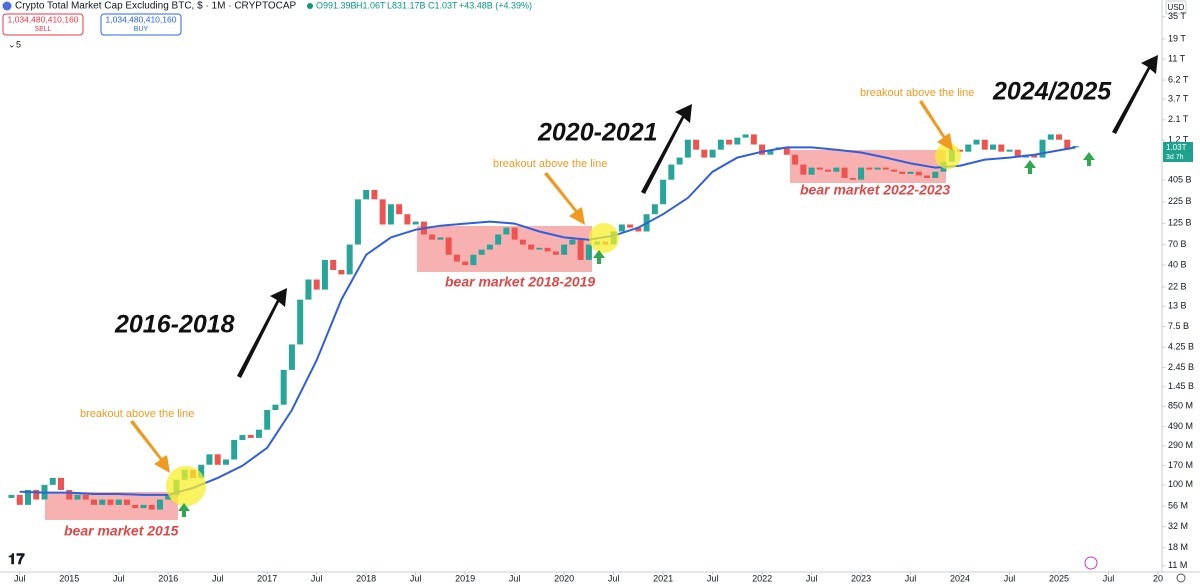  Describe the element at coordinates (43, 24) in the screenshot. I see `sell-button` at that location.